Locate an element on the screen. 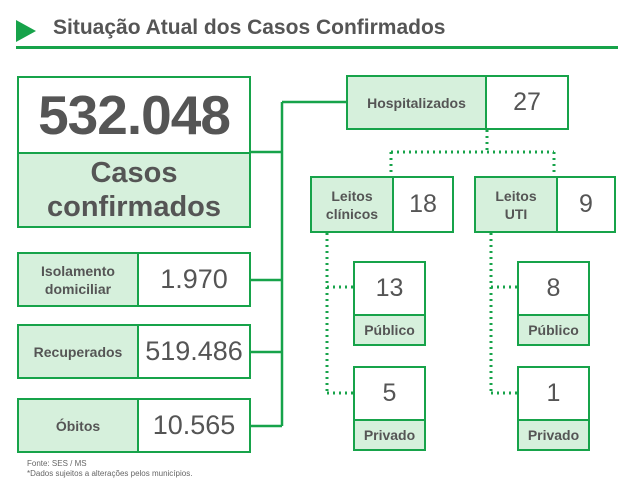 This screenshot has height=495, width=642. recovered-row: Recuperados 519.486 is located at coordinates (134, 351).